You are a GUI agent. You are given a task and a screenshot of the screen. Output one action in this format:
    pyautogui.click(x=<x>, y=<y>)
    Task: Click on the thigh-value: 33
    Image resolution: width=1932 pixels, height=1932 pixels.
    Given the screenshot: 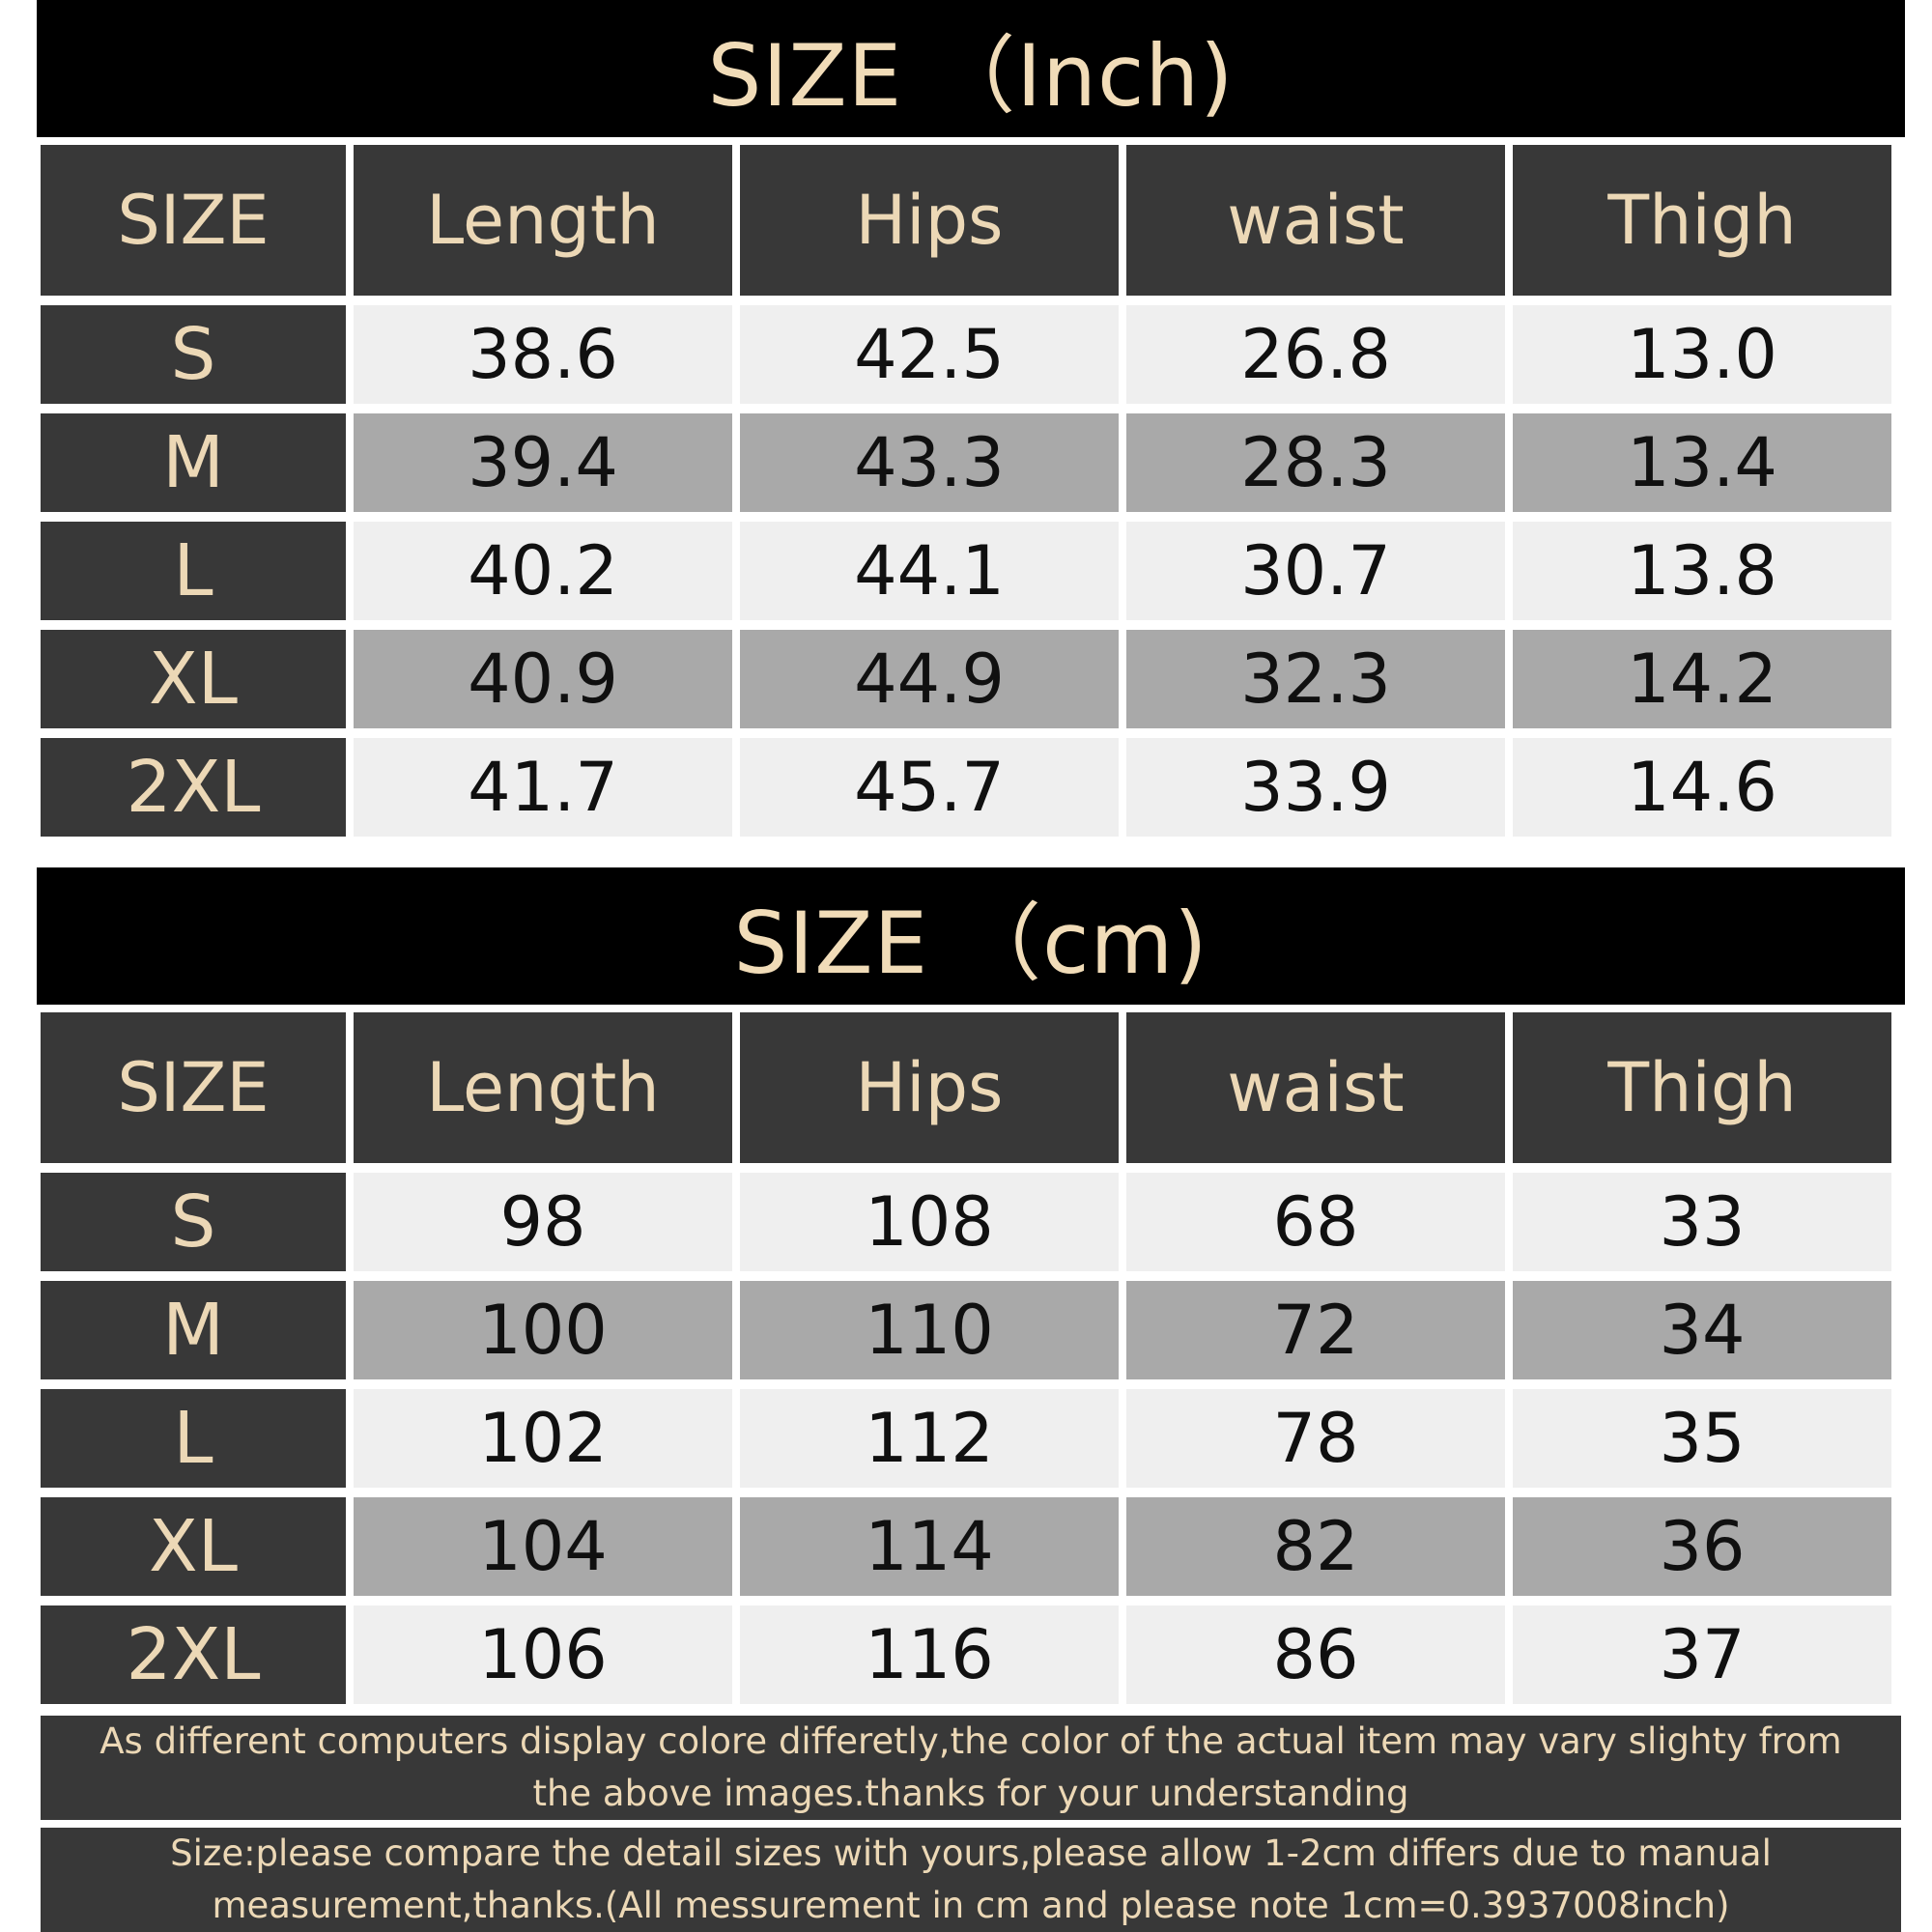 What is the action you would take?
    pyautogui.click(x=1702, y=1222)
    